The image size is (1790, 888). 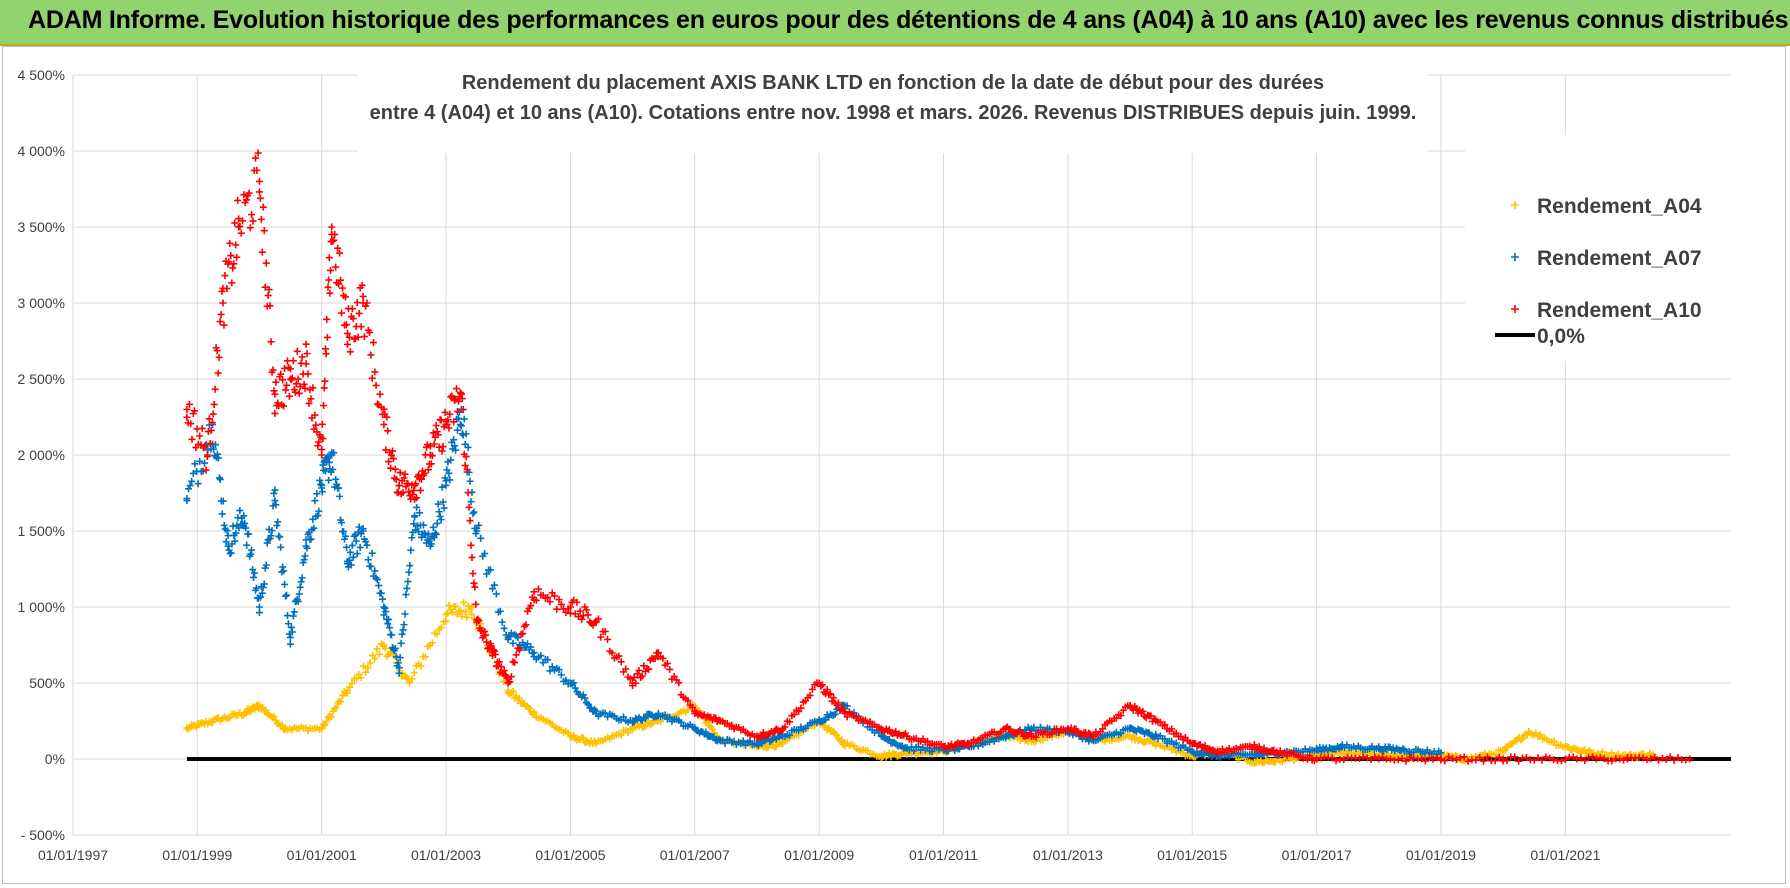 I want to click on y-tick-label: 3 000%, so click(x=41, y=303).